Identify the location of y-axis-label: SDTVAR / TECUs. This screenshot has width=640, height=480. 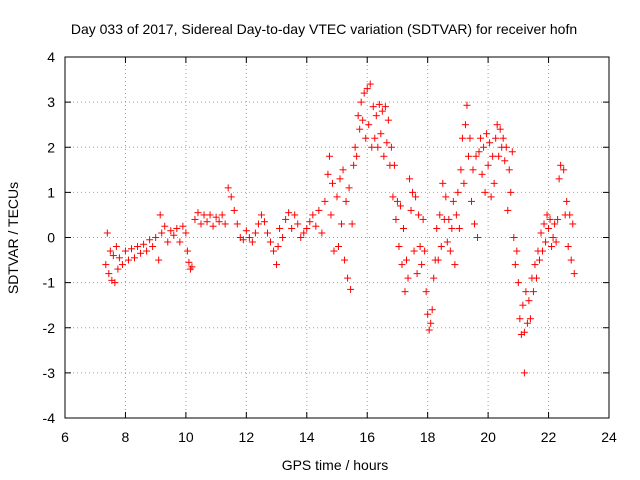
(13, 238).